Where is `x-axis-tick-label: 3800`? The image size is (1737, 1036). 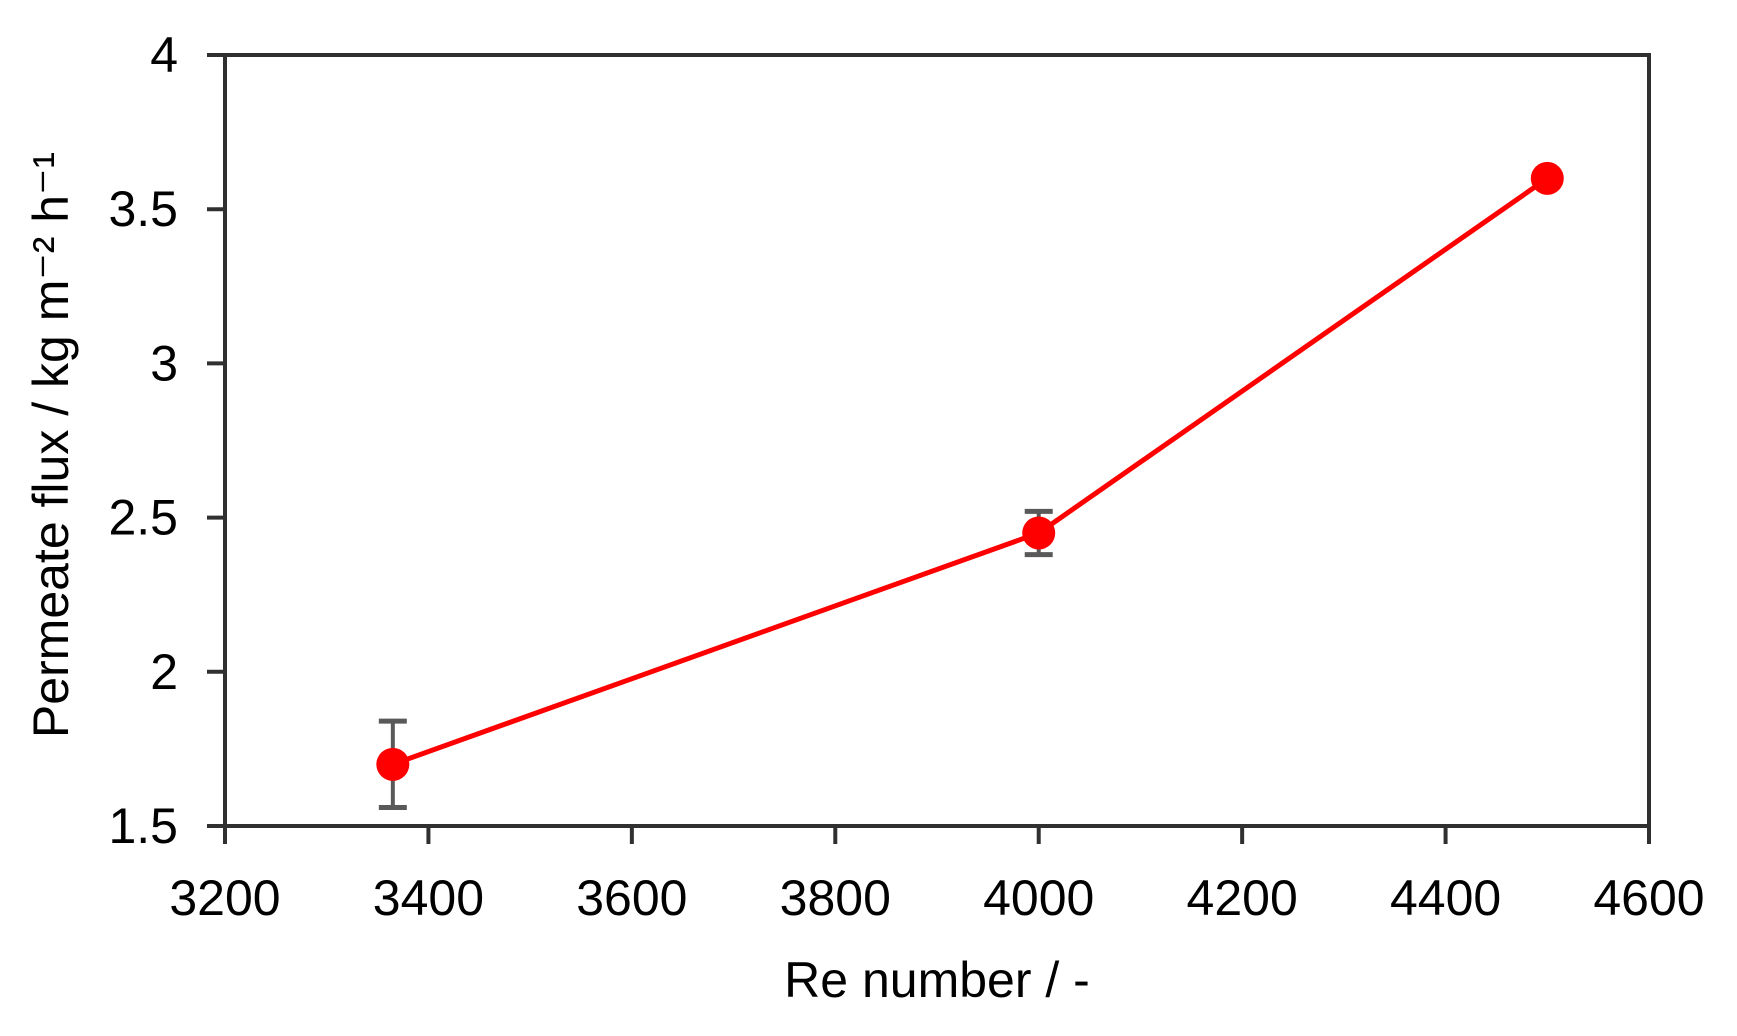 x-axis-tick-label: 3800 is located at coordinates (835, 898).